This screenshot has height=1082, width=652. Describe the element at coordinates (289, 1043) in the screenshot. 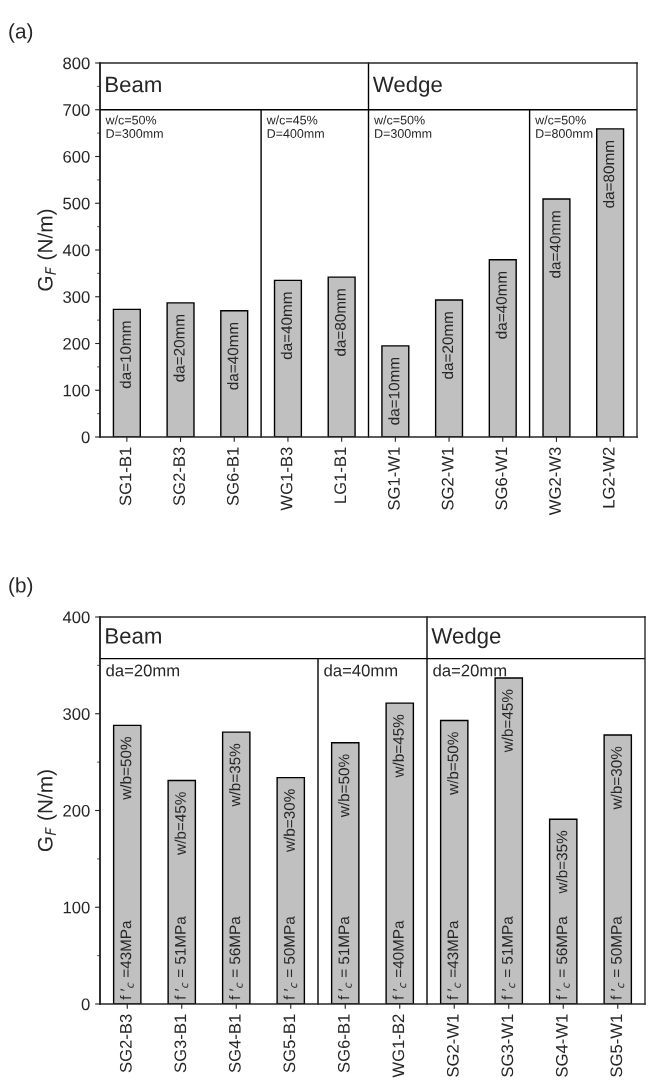

I see `x-tick-label: SG5-B1` at that location.